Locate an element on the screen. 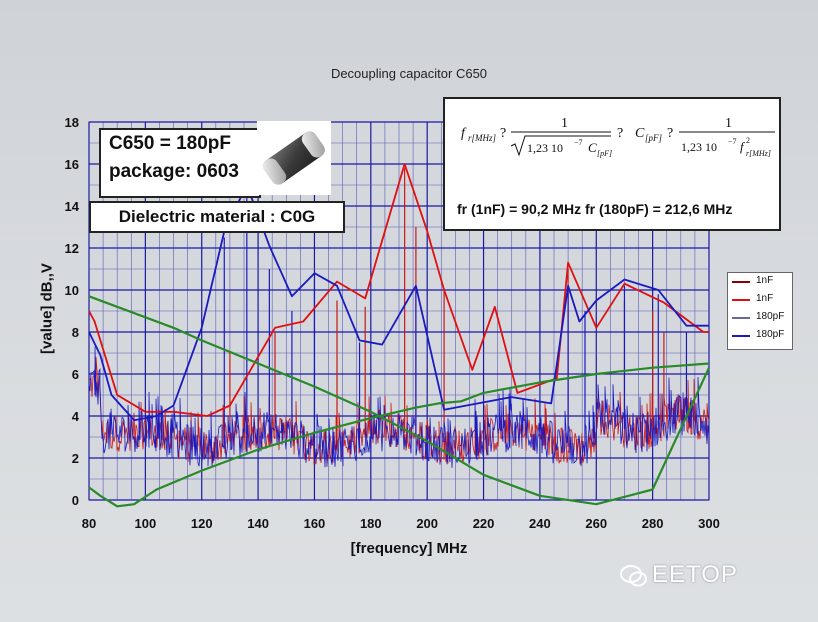 Image resolution: width=818 pixels, height=622 pixels. legend: 1nF 1nF 180pF 180pF is located at coordinates (760, 311).